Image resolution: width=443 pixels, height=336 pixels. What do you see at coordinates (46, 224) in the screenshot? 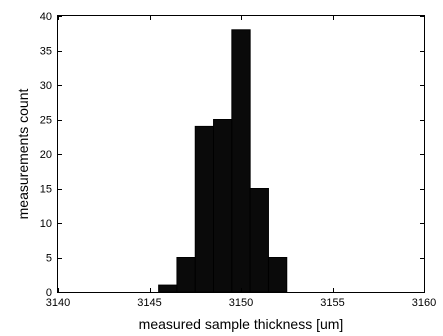
I see `y-tick-label-2: 10` at bounding box center [46, 224].